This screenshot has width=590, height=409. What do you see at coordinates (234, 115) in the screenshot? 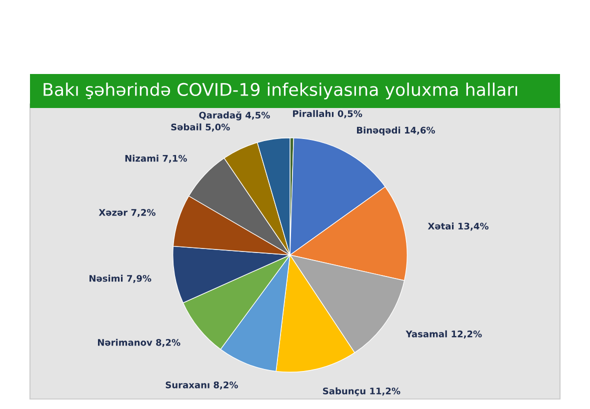
I see `slice-label: Qaradağ 4,5%` at bounding box center [234, 115].